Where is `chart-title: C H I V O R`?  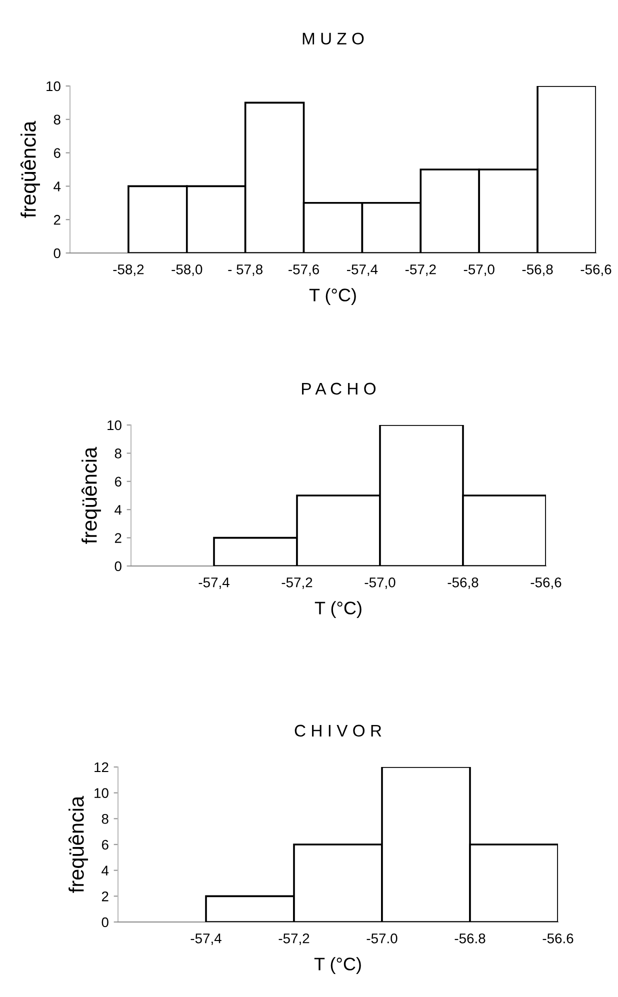 chart-title: C H I V O R is located at coordinates (338, 730).